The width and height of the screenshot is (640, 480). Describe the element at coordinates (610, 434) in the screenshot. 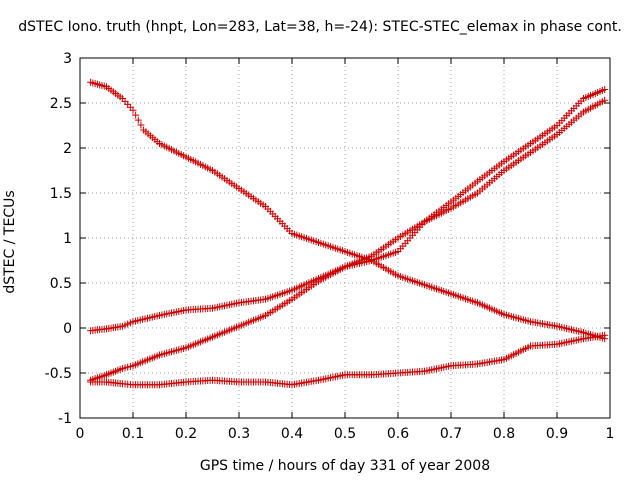

I see `x-tick-label: 1` at that location.